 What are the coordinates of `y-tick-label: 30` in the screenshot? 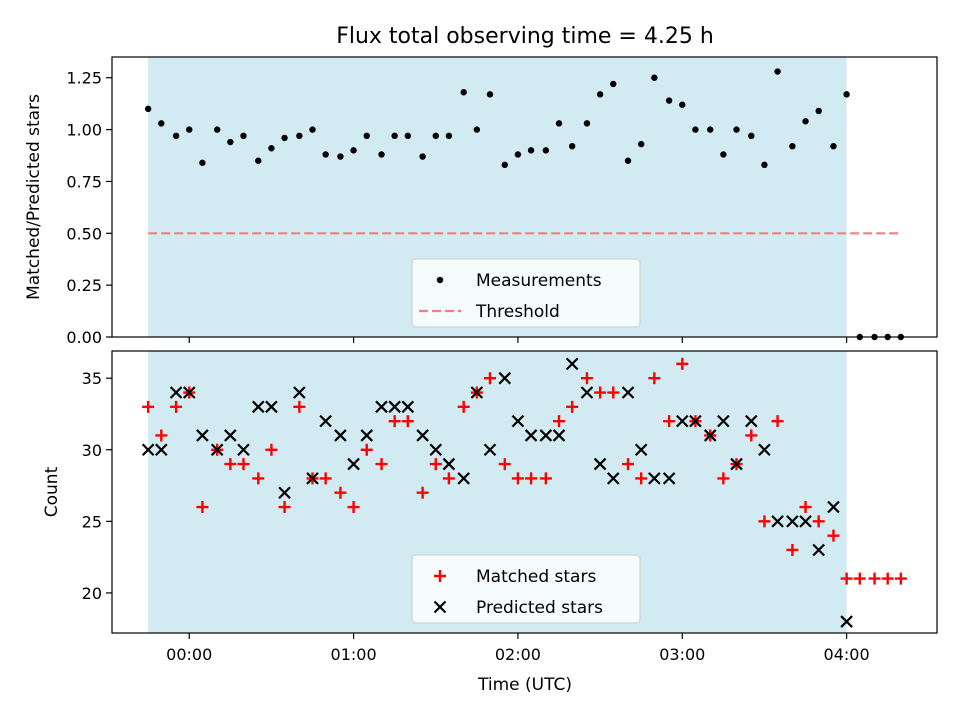 It's located at (92, 450).